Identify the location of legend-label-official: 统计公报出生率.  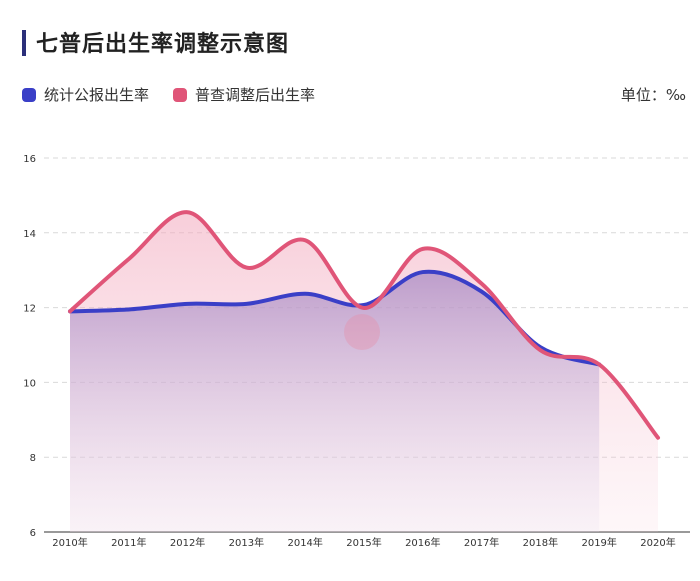
(97, 95).